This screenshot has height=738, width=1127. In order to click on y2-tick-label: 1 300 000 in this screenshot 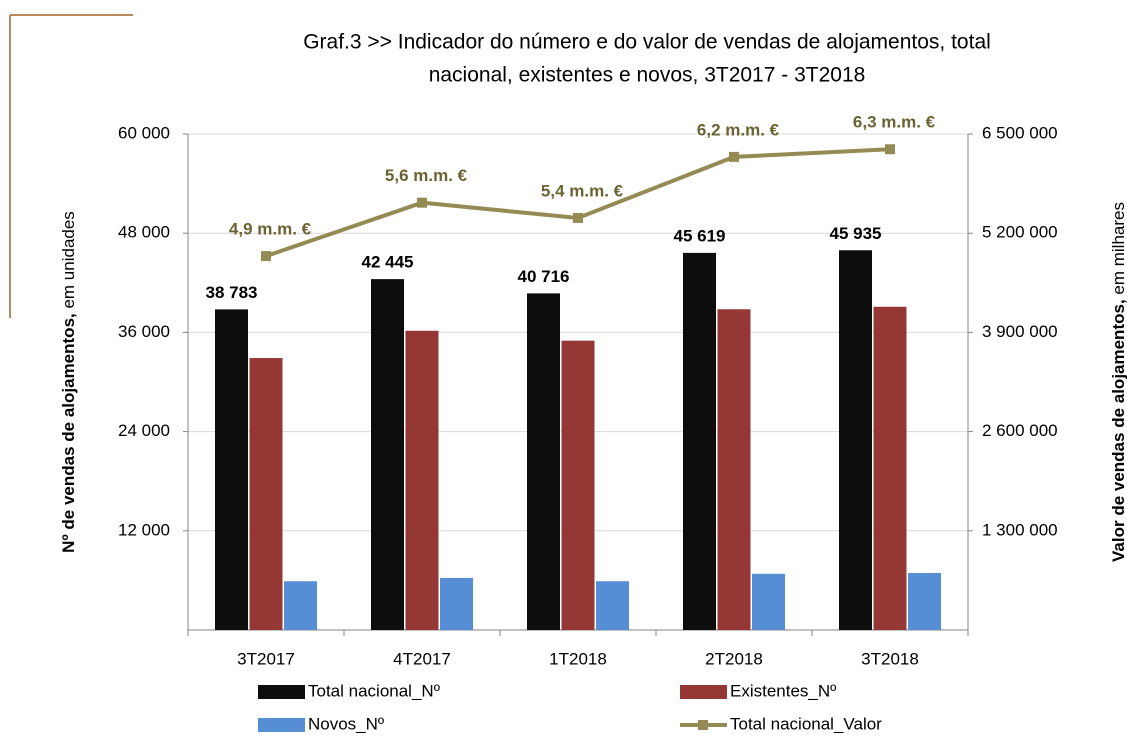, I will do `click(1020, 529)`.